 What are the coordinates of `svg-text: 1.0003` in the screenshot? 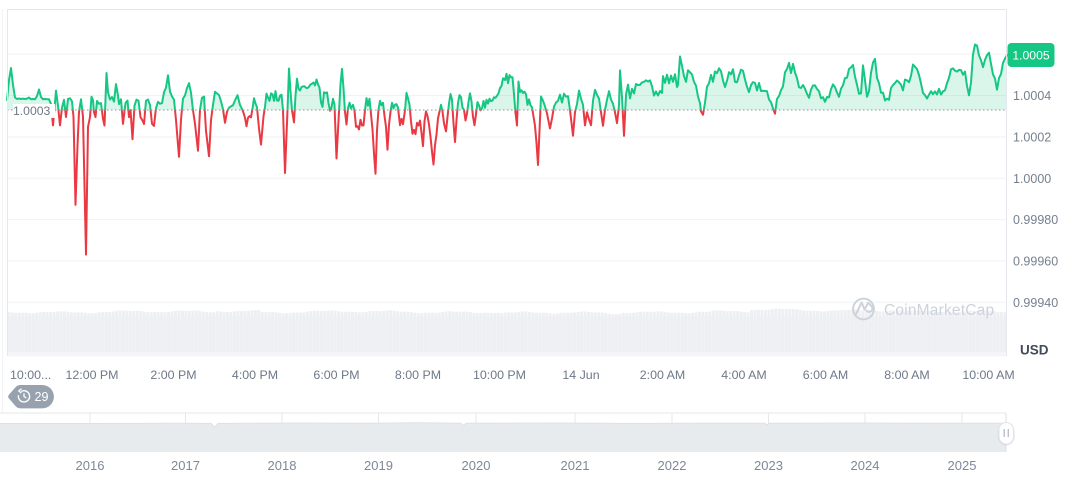 It's located at (31, 111).